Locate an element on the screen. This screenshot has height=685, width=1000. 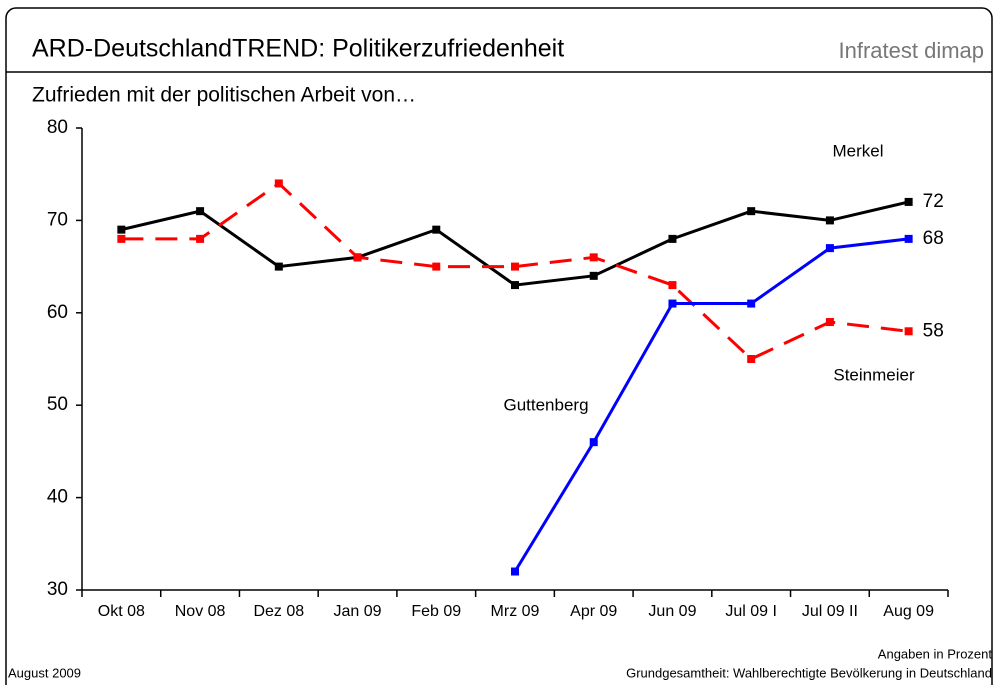
y-tick-label: 40 is located at coordinates (57, 497).